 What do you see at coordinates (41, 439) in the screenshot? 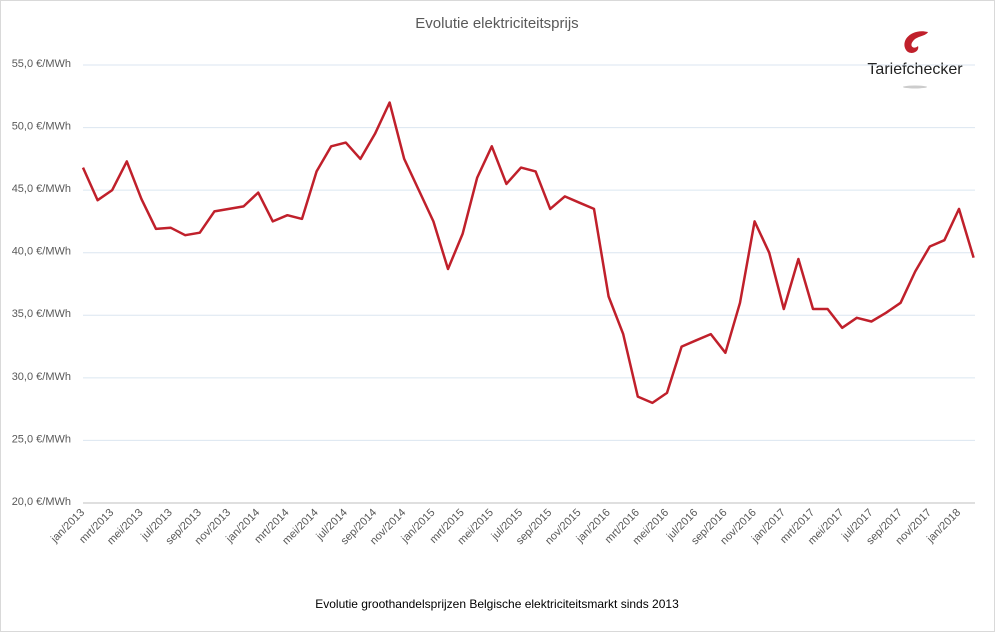
I see `y-tick-label: 25,0 €/MWh` at bounding box center [41, 439].